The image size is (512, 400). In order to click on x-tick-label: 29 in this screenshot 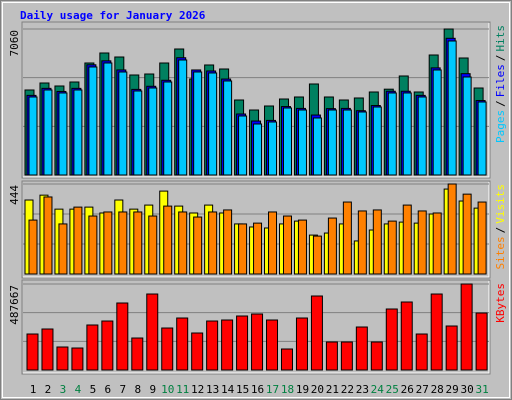, I will do `click(452, 389)`.